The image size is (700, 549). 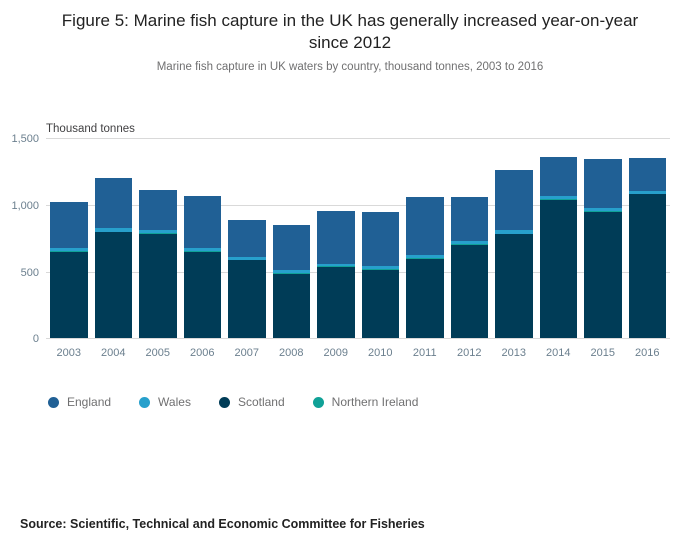 What do you see at coordinates (68, 353) in the screenshot?
I see `x-axis-tick: 2003` at bounding box center [68, 353].